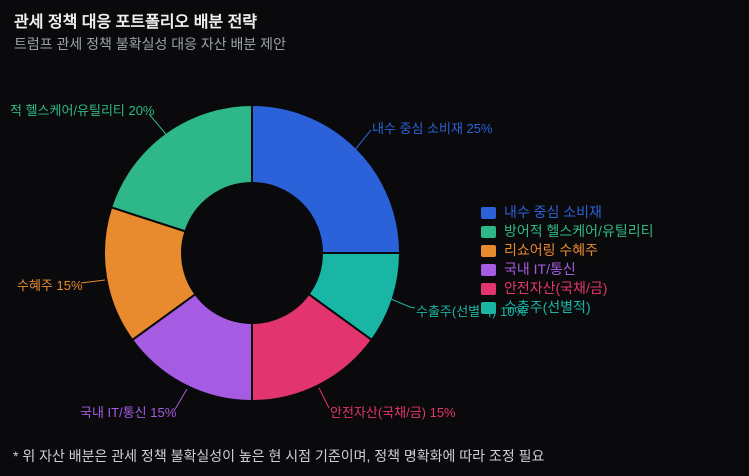 The height and width of the screenshot is (476, 749). Describe the element at coordinates (488, 269) in the screenshot. I see `legend-swatch-domestic-it` at that location.